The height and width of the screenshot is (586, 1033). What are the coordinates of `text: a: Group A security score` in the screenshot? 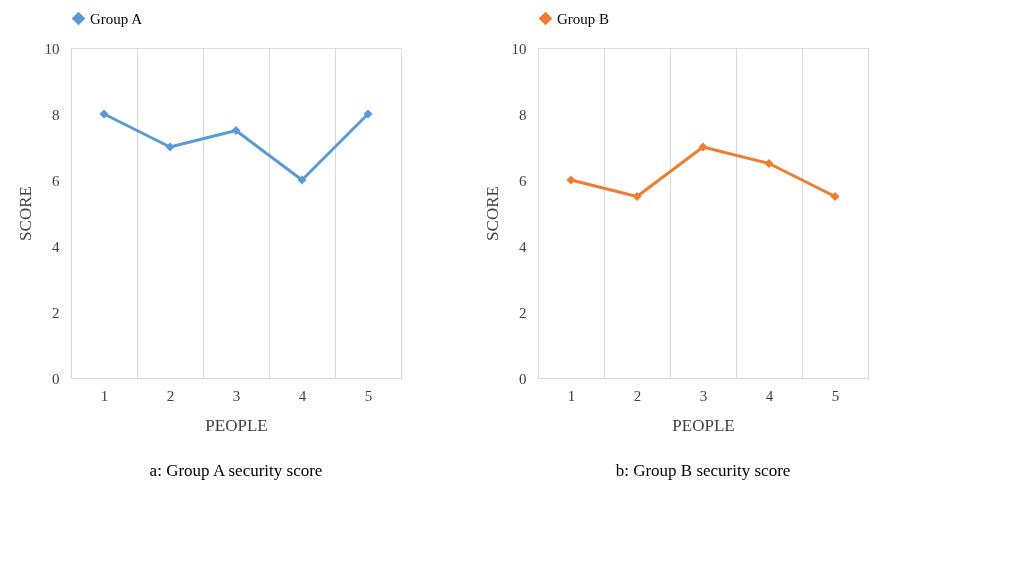 It's located at (236, 470).